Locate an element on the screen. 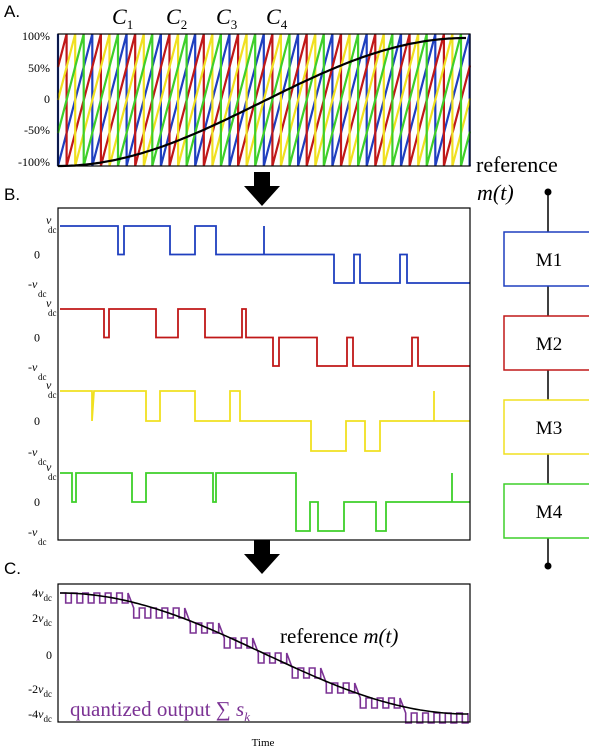 This screenshot has width=589, height=753. ytick: -100% is located at coordinates (34, 162).